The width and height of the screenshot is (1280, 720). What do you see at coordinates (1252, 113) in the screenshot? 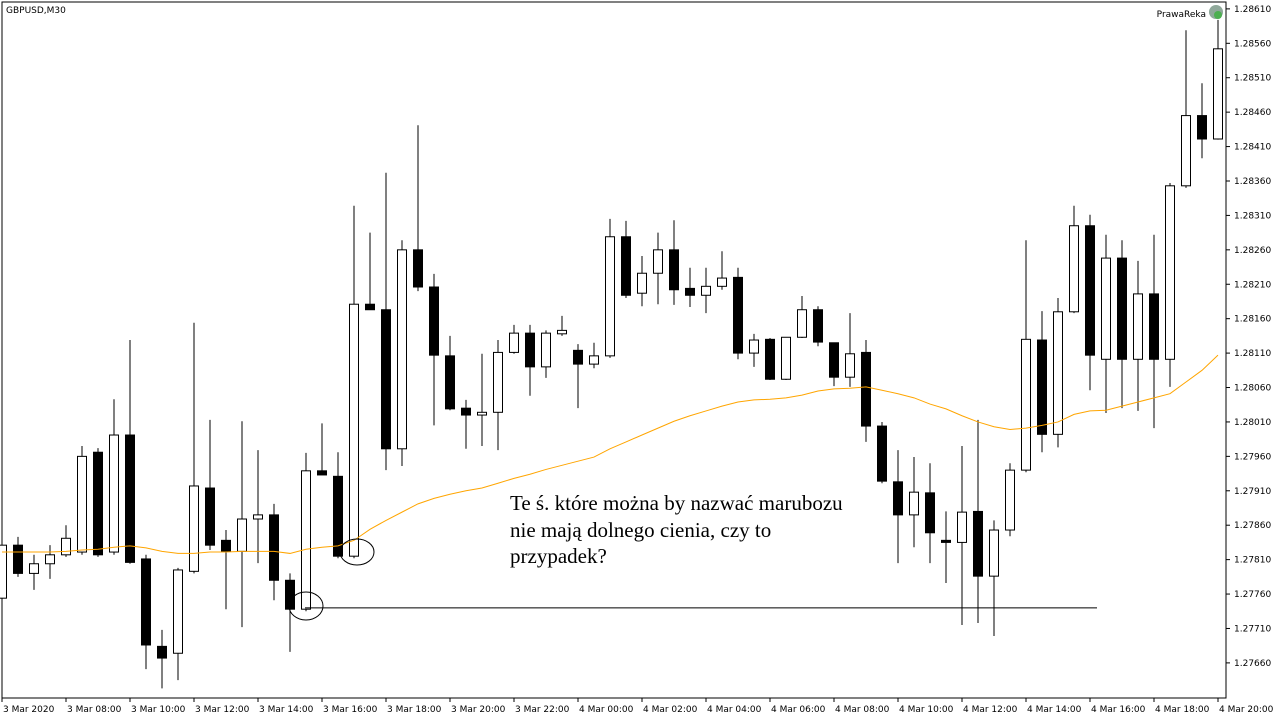
I see `y-tick-label: 1.28460` at bounding box center [1252, 113].